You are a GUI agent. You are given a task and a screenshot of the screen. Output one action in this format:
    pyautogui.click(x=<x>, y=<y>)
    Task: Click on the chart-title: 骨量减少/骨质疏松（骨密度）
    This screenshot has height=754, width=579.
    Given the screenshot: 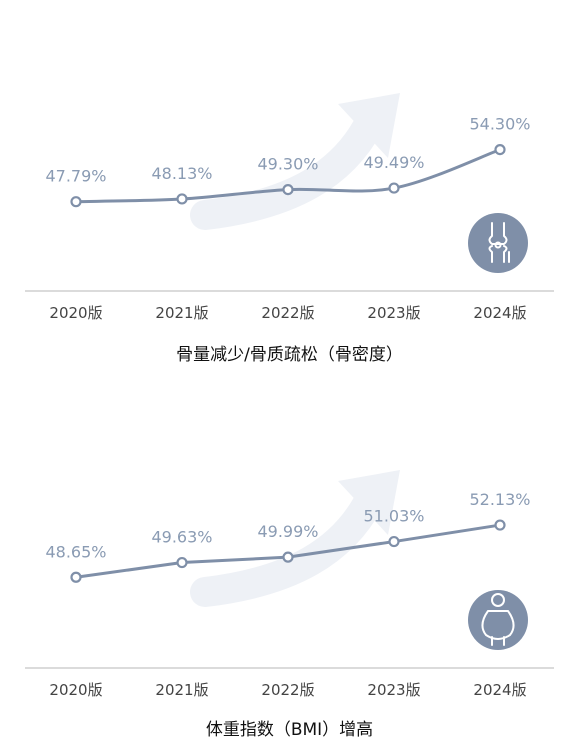 What is the action you would take?
    pyautogui.click(x=289, y=355)
    